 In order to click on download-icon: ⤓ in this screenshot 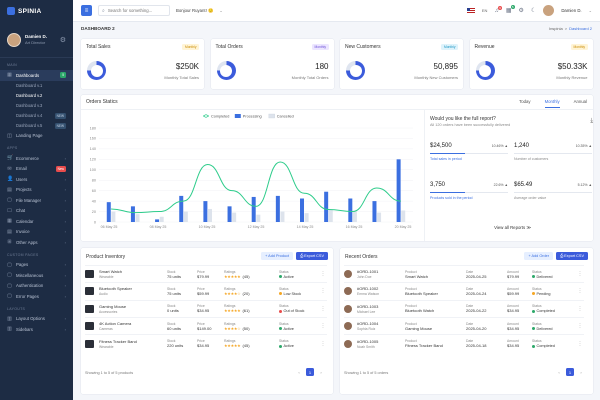, I will do `click(591, 121)`.